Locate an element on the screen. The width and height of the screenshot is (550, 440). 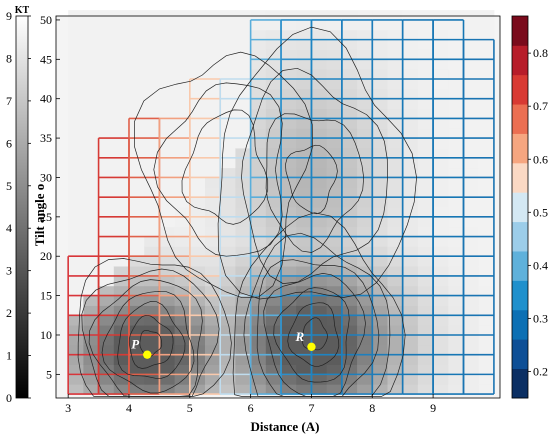
x-tick-label: 4 is located at coordinates (129, 408).